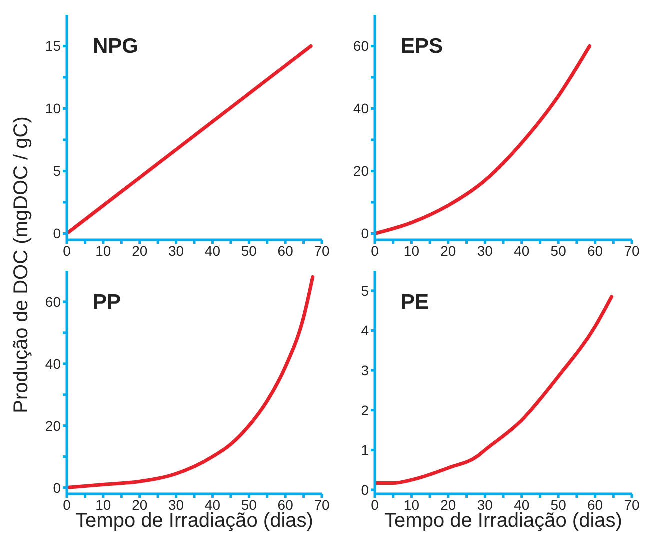 This screenshot has width=650, height=546. Describe the element at coordinates (116, 47) in the screenshot. I see `text: NPG` at that location.